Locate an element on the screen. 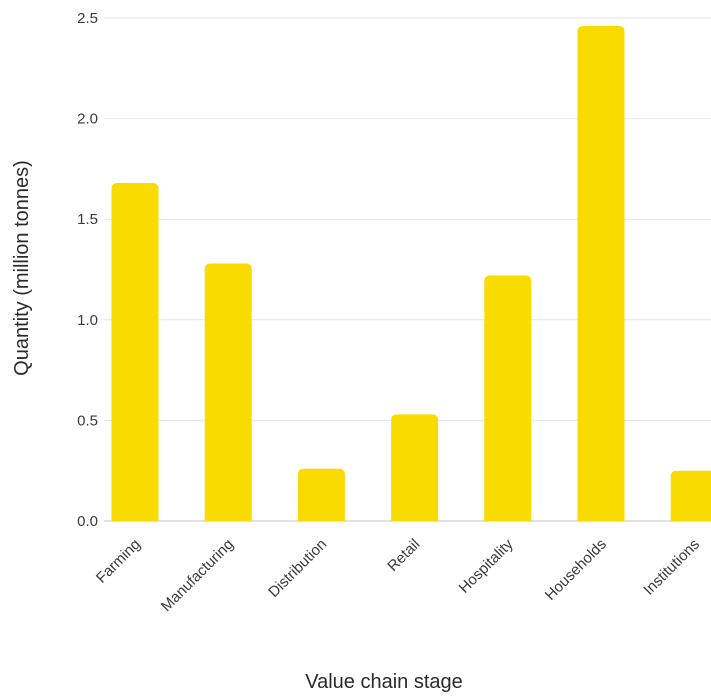  y-tick-label: 2.0 is located at coordinates (87, 119).